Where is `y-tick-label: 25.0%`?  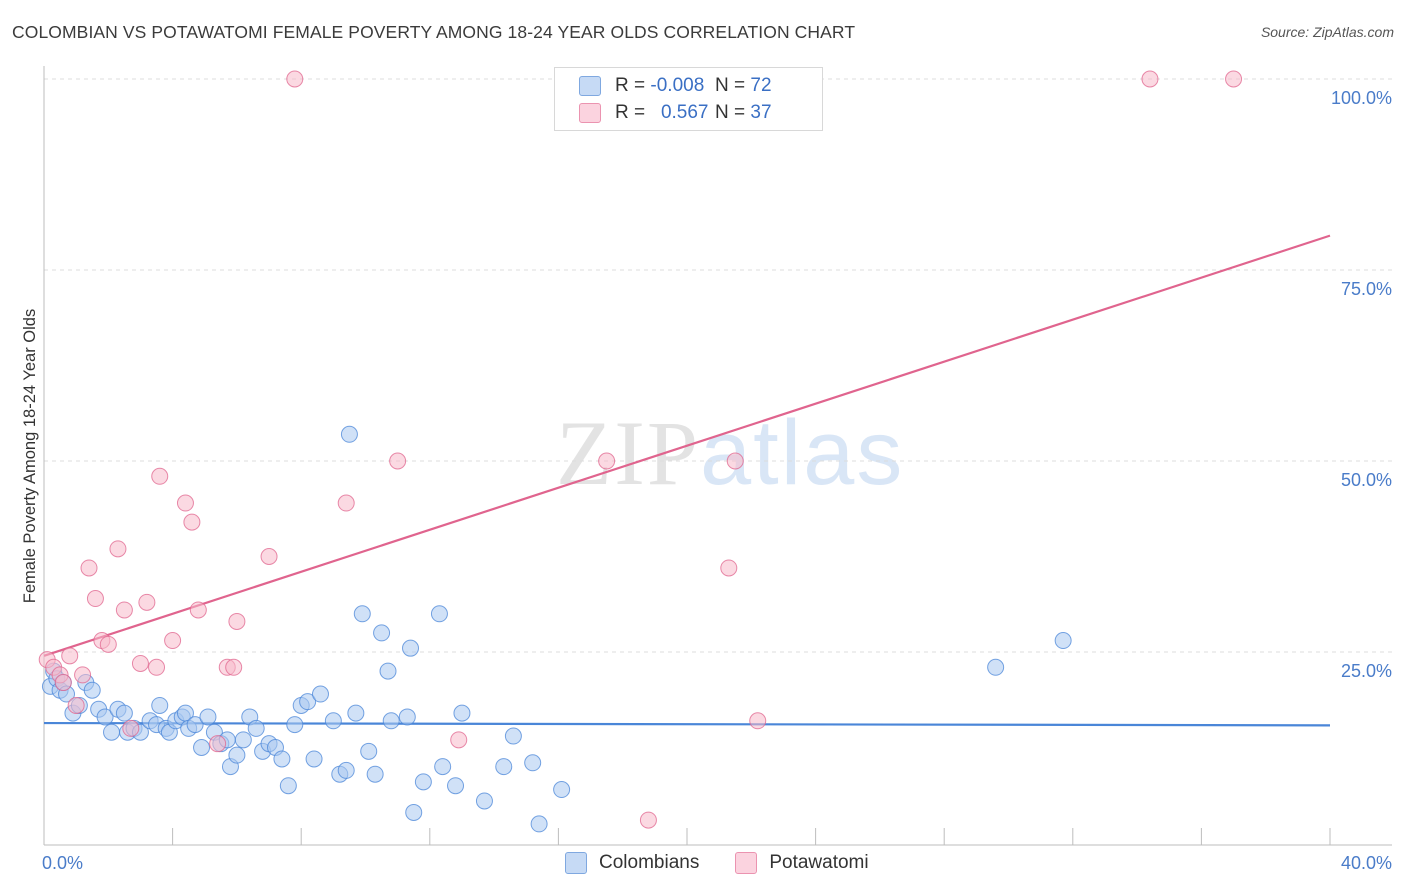 y-tick-label: 25.0% is located at coordinates (1366, 671).